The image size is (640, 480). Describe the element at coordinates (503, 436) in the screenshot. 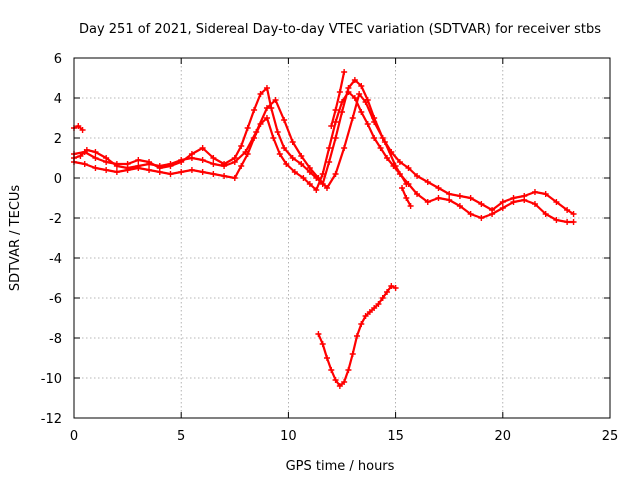

I see `x-tick-label: 20` at that location.